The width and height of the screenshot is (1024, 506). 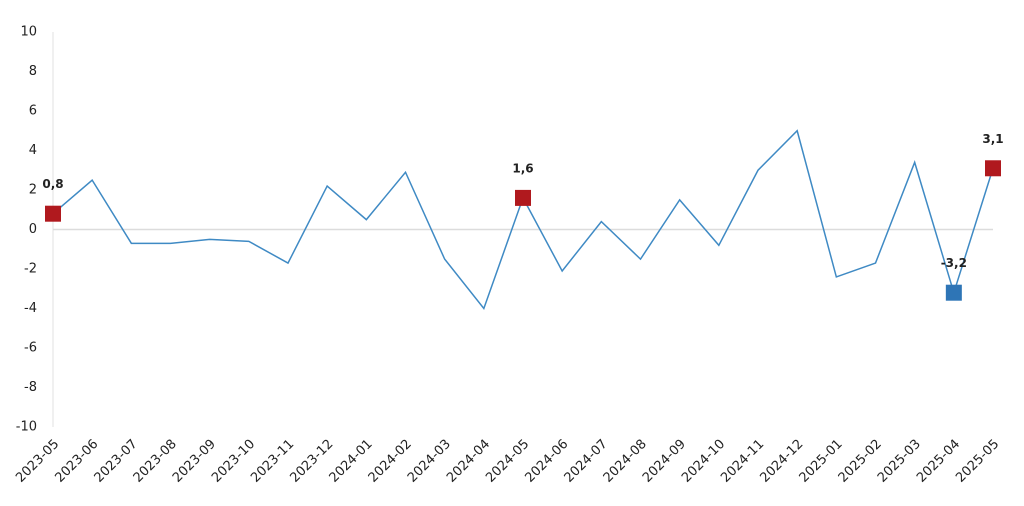 I want to click on y-tick-label: -8, so click(x=30, y=387).